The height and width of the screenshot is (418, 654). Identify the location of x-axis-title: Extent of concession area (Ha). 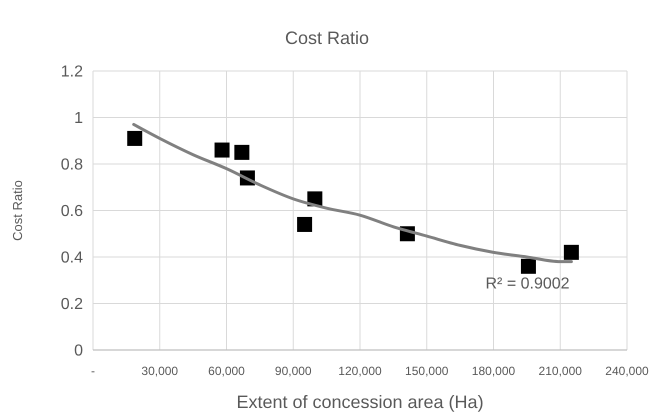
(360, 402).